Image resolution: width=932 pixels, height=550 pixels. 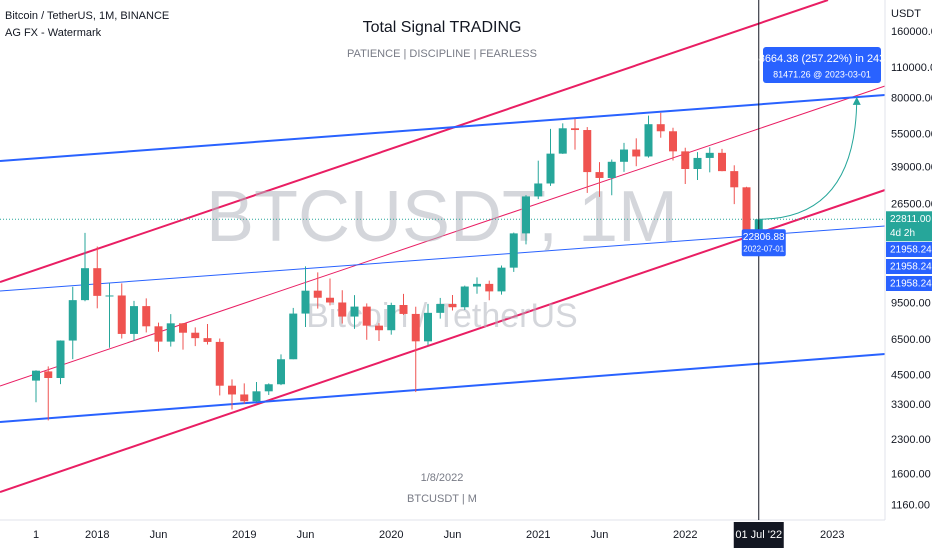 I want to click on x-tick-label: 2019, so click(x=244, y=535).